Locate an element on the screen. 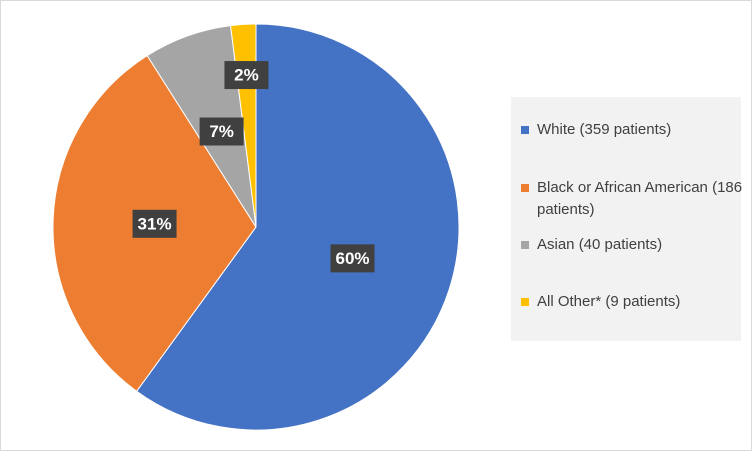 Image resolution: width=752 pixels, height=451 pixels. legend-item: All Other* (9 patients) is located at coordinates (636, 302).